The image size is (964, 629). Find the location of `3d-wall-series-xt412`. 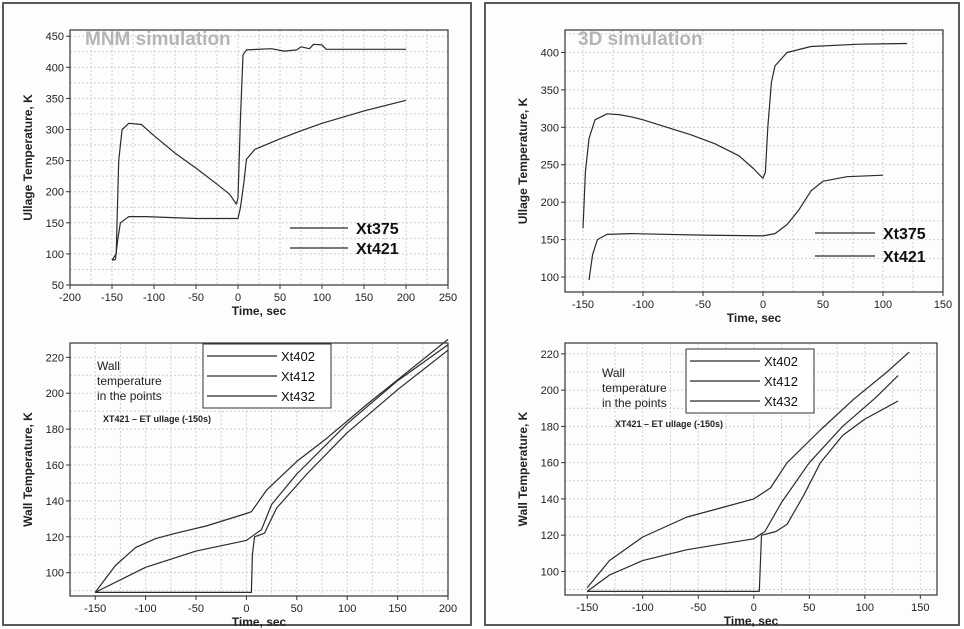

3d-wall-series-xt412 is located at coordinates (742, 483).